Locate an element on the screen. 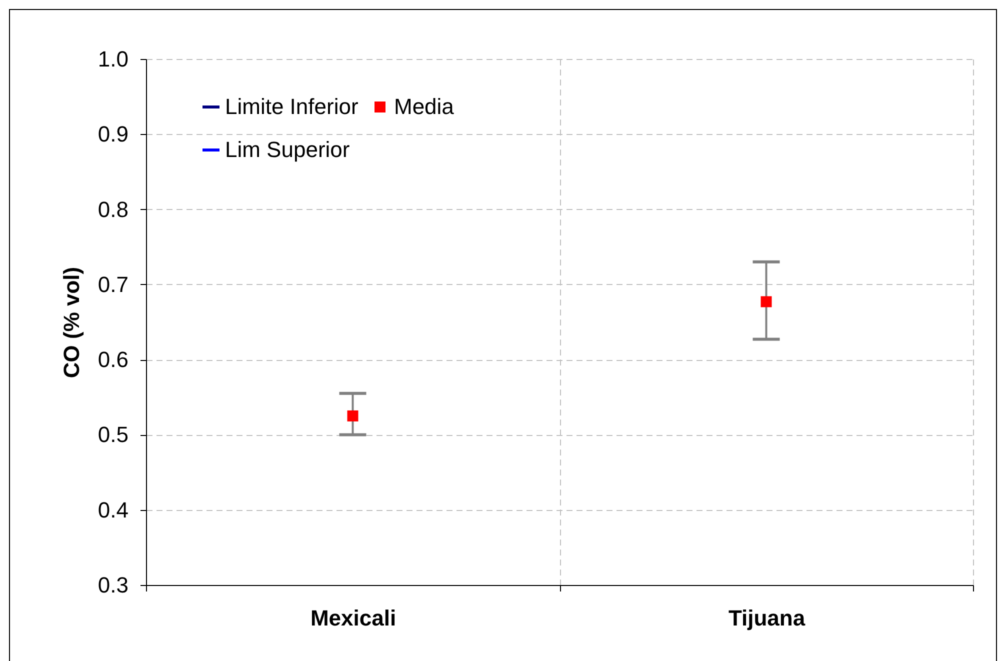  y-tick-label: 1.0 is located at coordinates (113, 59).